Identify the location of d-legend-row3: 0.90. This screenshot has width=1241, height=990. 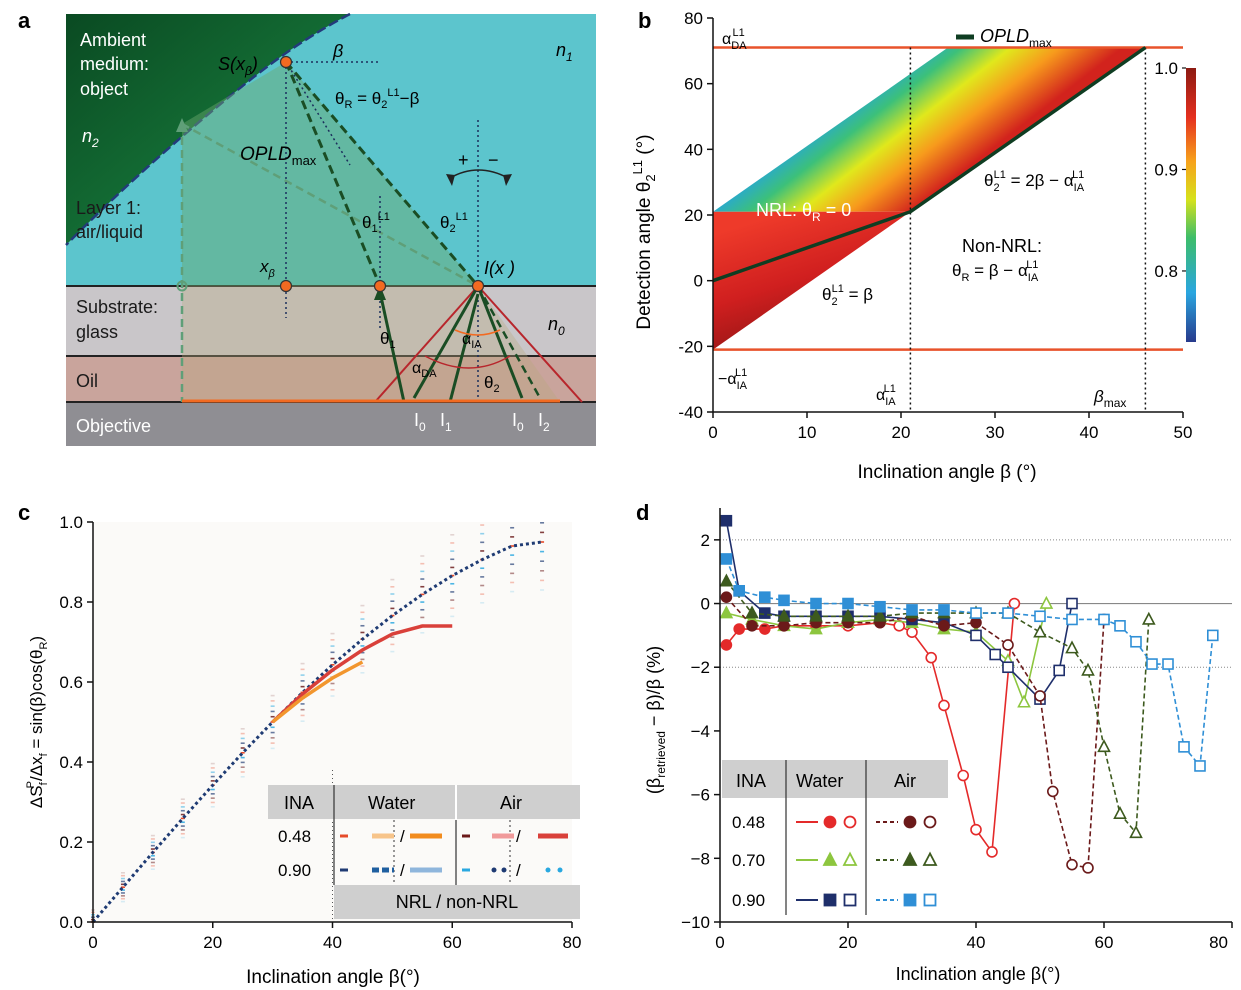
(748, 900).